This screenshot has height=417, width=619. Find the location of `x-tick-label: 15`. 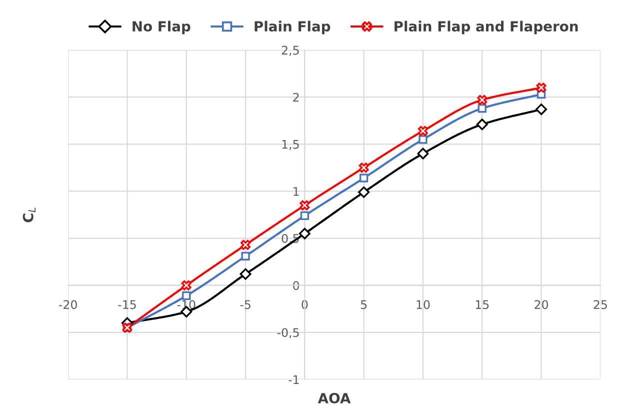

x-tick-label: 15 is located at coordinates (482, 305).